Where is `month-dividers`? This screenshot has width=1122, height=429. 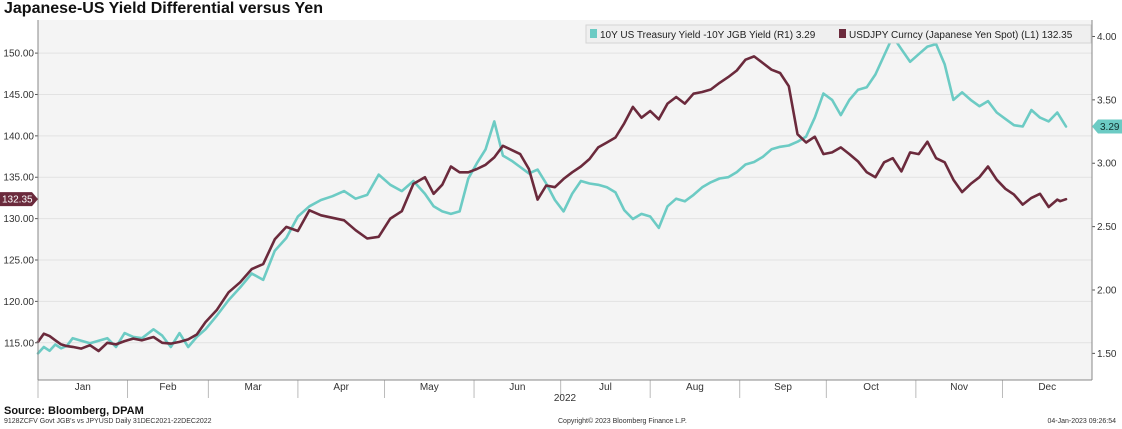 month-dividers is located at coordinates (520, 389).